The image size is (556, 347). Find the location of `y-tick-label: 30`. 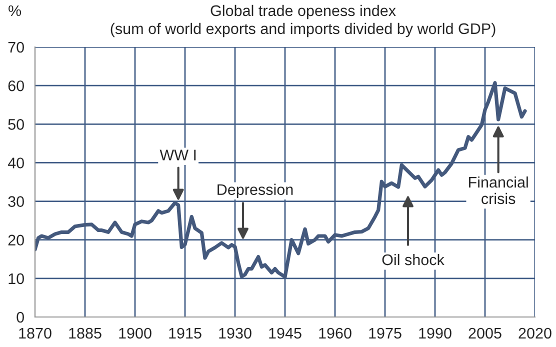

y-tick-label: 30 is located at coordinates (16, 201).